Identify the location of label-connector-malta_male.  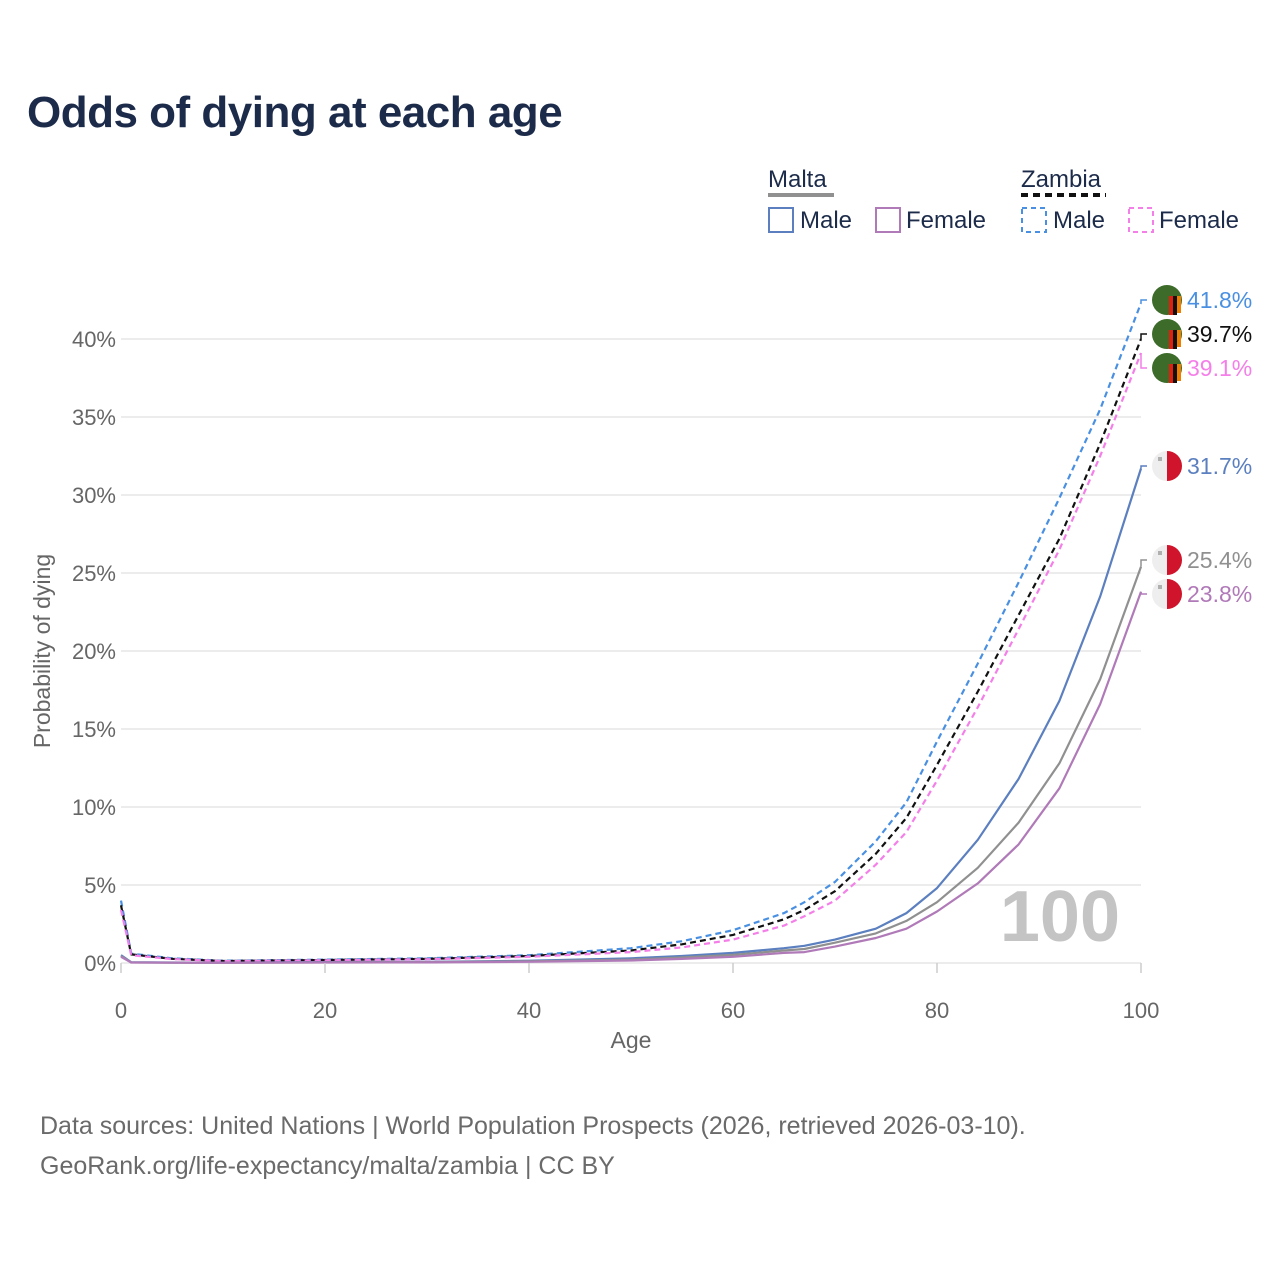
(1143, 467).